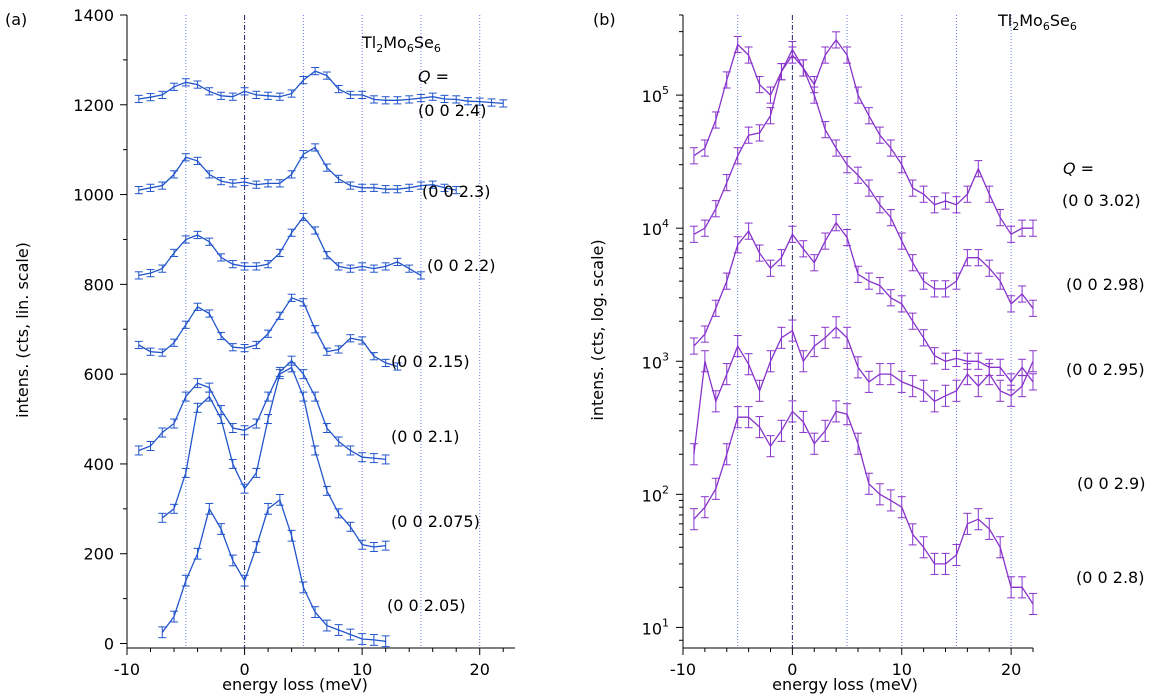 This screenshot has width=1173, height=700. Describe the element at coordinates (109, 644) in the screenshot. I see `y-tick-label: 0` at that location.